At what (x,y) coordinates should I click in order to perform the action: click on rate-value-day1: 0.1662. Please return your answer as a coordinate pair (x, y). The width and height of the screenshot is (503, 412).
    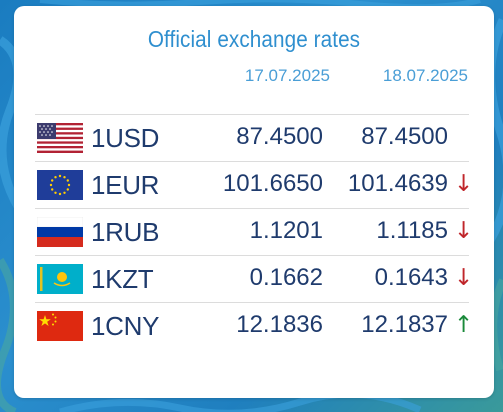
    Looking at the image, I should click on (286, 277).